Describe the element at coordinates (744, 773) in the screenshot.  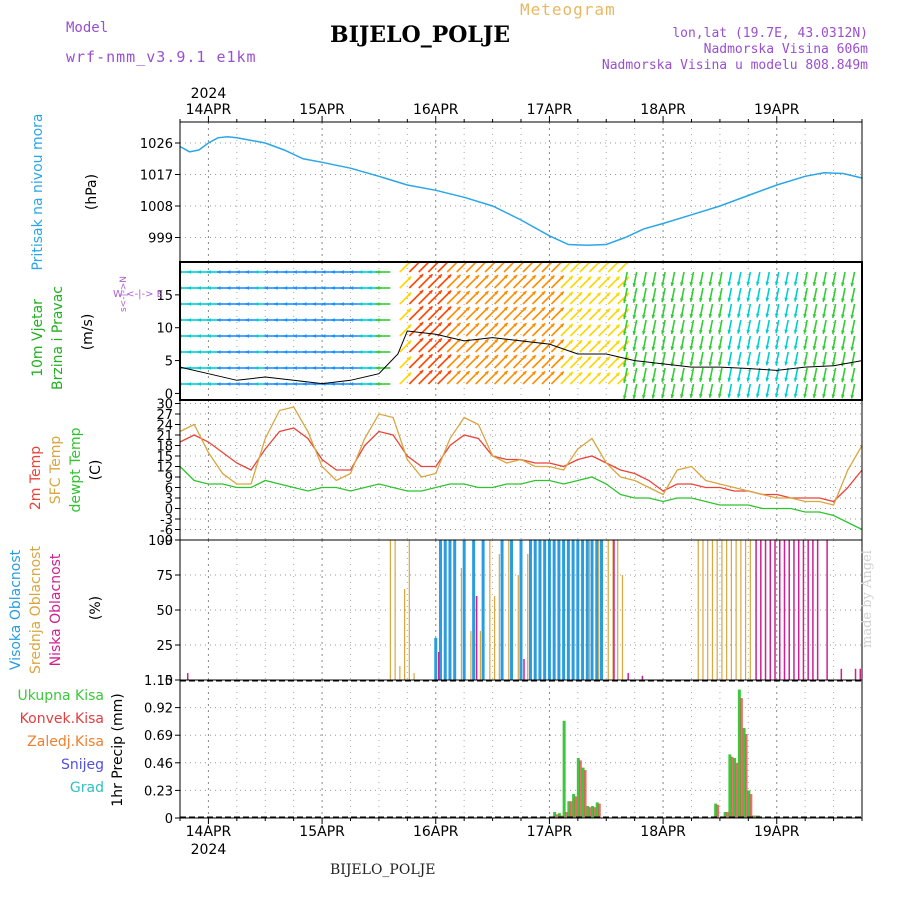
I see `precip-total-bar` at that location.